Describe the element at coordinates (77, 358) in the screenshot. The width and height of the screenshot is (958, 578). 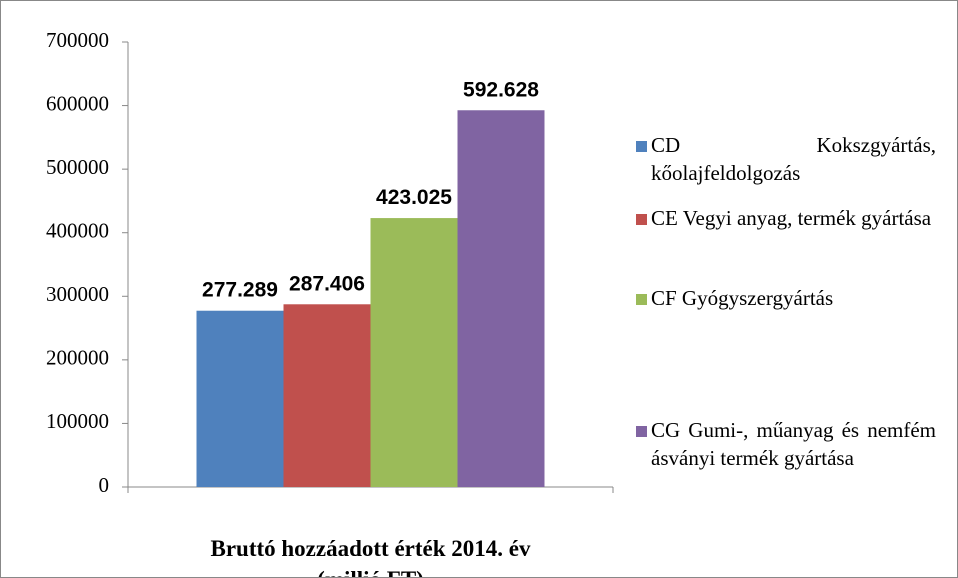
I see `y-tick-label: 200000` at that location.